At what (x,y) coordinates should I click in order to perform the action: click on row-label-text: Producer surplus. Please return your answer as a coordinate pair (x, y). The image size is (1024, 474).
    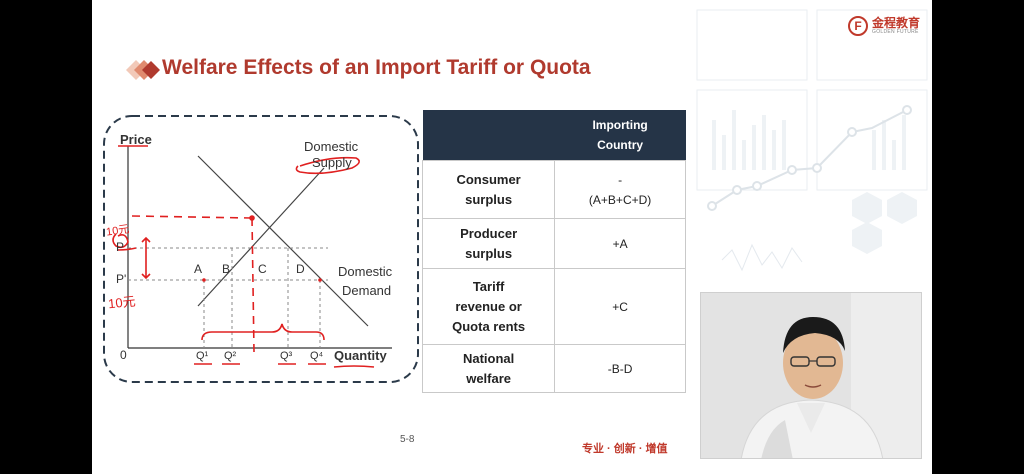
    Looking at the image, I should click on (489, 243).